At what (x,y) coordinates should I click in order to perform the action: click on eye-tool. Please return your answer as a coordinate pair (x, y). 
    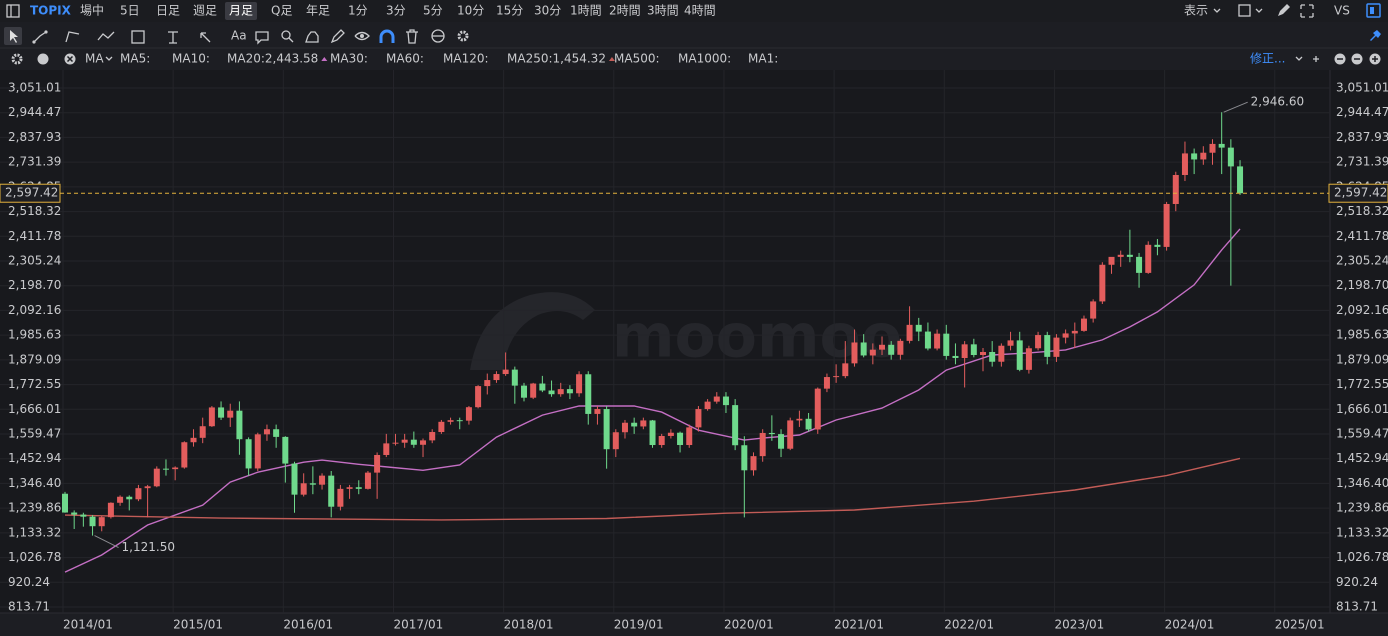
    Looking at the image, I should click on (362, 36).